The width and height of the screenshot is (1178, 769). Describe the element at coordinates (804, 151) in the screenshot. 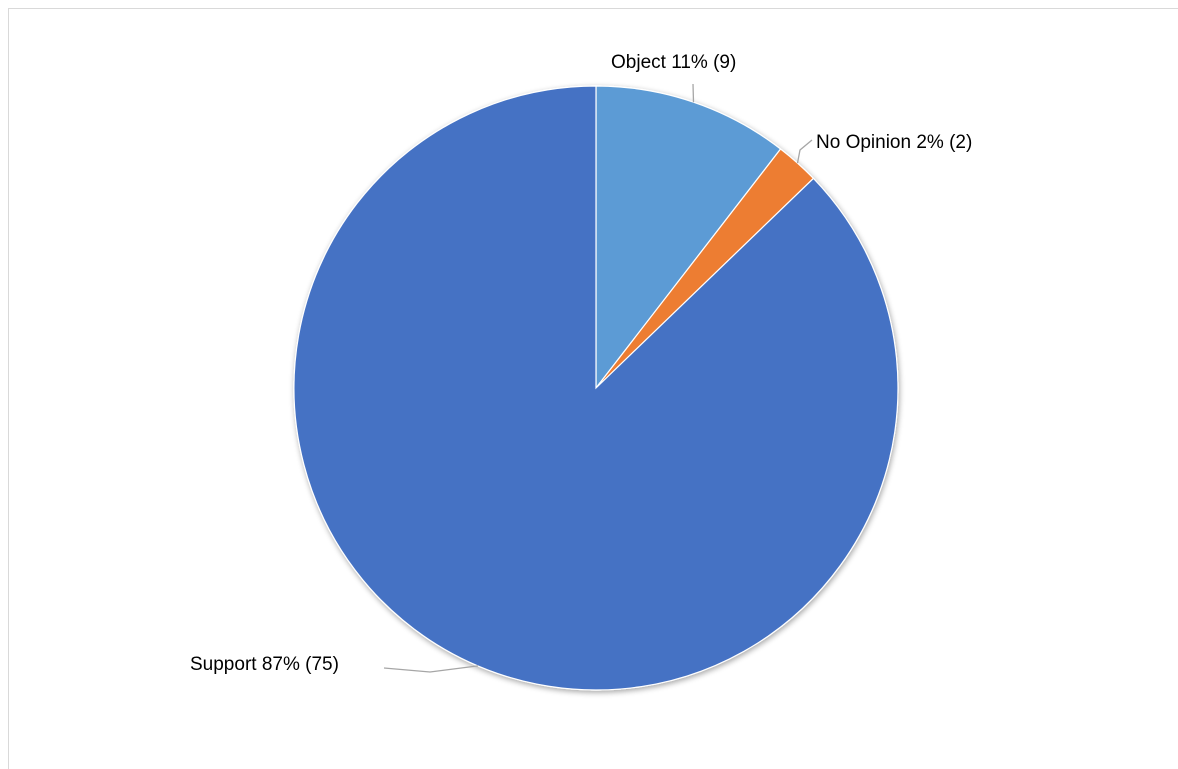

I see `leader-line-no-opinion` at that location.